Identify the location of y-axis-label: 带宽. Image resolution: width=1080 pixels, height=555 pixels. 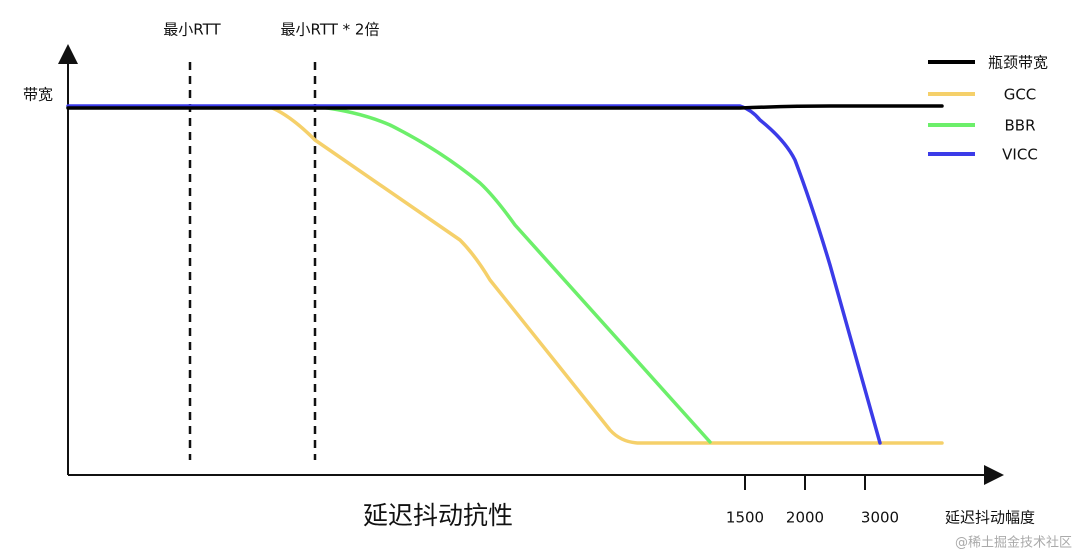
(38, 95).